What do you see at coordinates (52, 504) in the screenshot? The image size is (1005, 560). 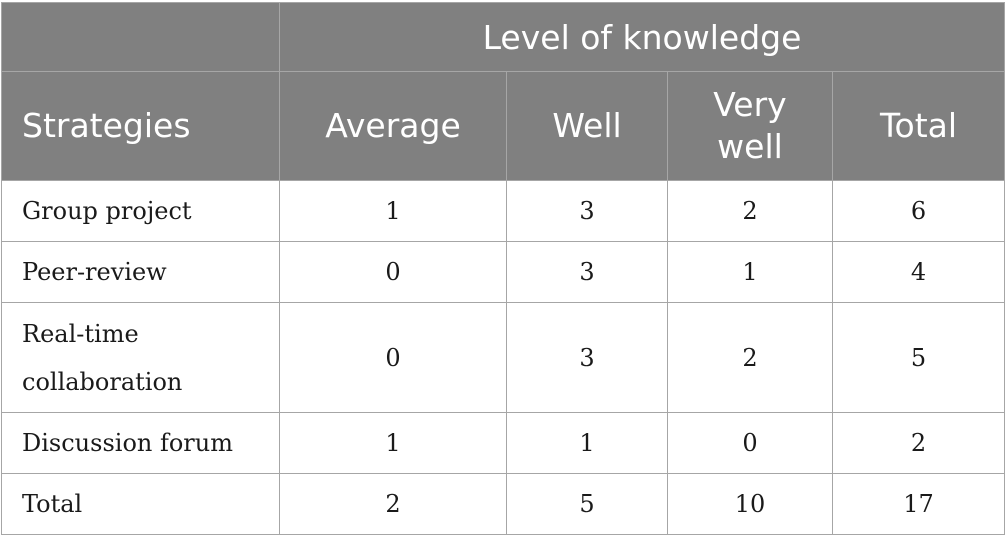 I see `row-strategy-label: Total` at bounding box center [52, 504].